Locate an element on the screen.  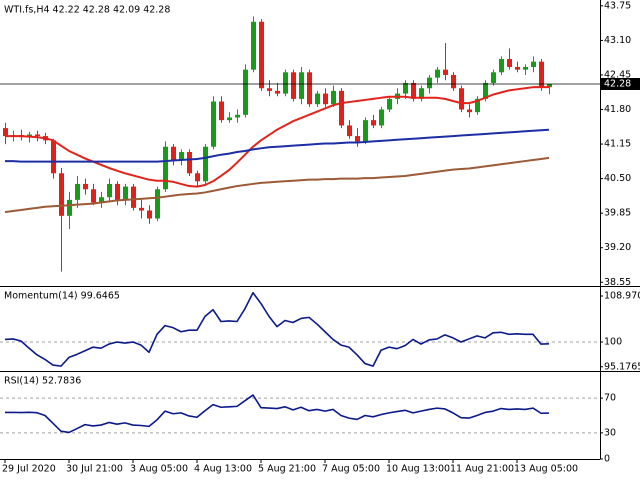
y-tick-label: 43.75 is located at coordinates (617, 5).